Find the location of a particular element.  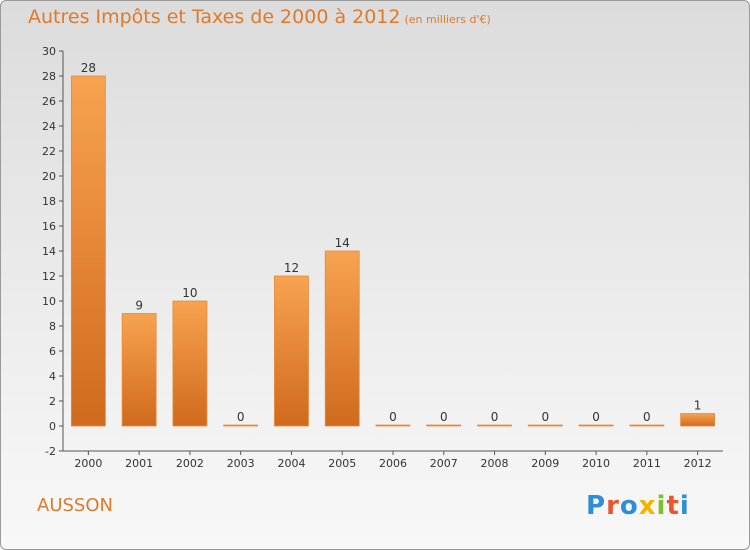

y-tick-label: 4 is located at coordinates (52, 376).